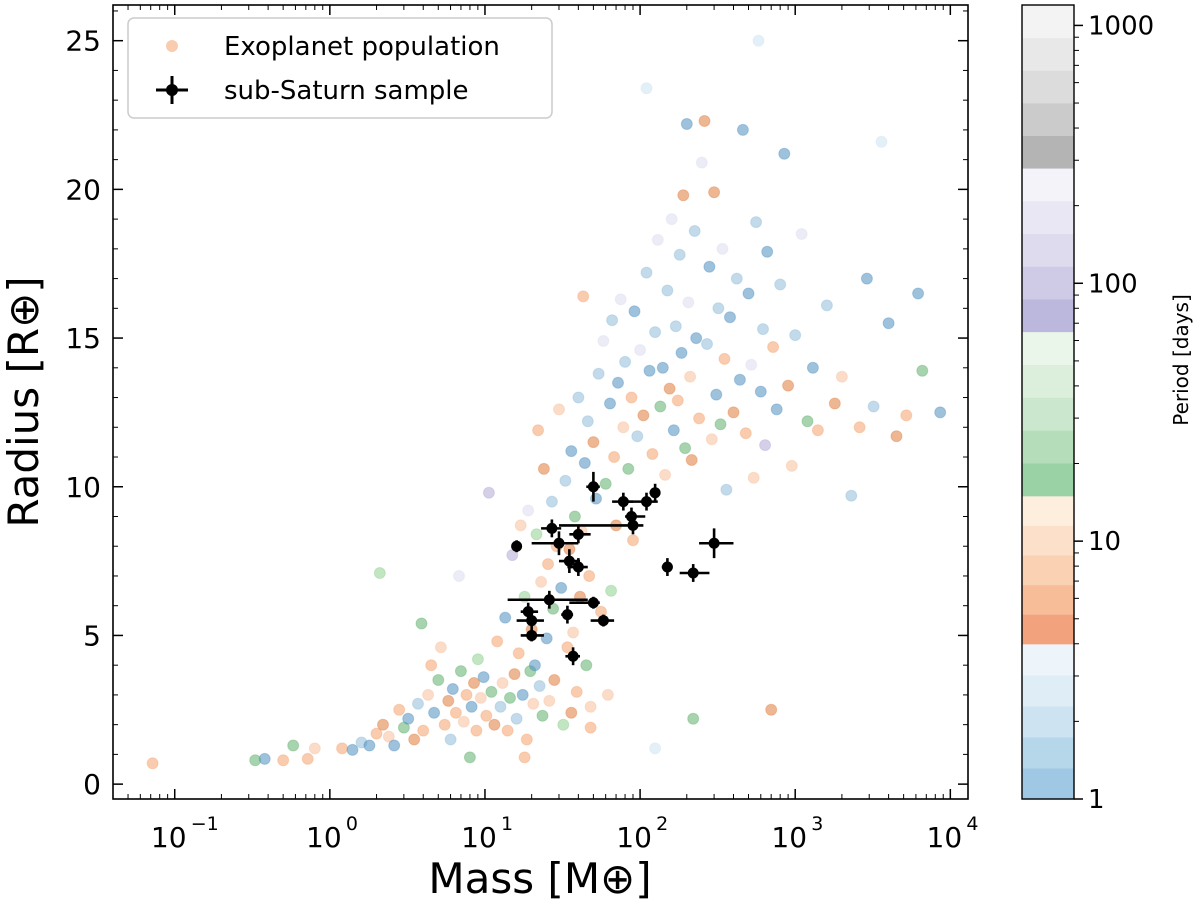 This screenshot has width=1200, height=908. Describe the element at coordinates (172, 90) in the screenshot. I see `legend-sample-marker` at that location.